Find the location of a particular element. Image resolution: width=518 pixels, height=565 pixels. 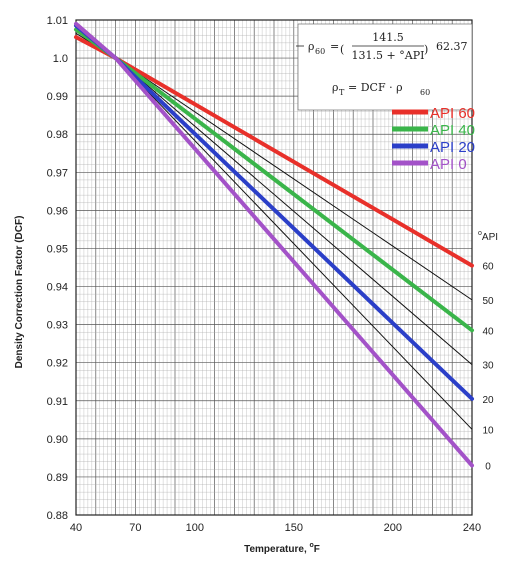

equation-numerator: 141.5 is located at coordinates (388, 37).